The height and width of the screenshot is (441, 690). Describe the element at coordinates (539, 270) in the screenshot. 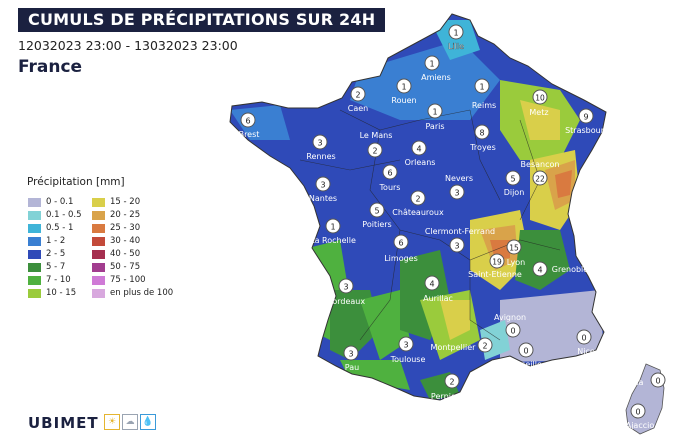

I see `city-value-grenoble: 4` at that location.